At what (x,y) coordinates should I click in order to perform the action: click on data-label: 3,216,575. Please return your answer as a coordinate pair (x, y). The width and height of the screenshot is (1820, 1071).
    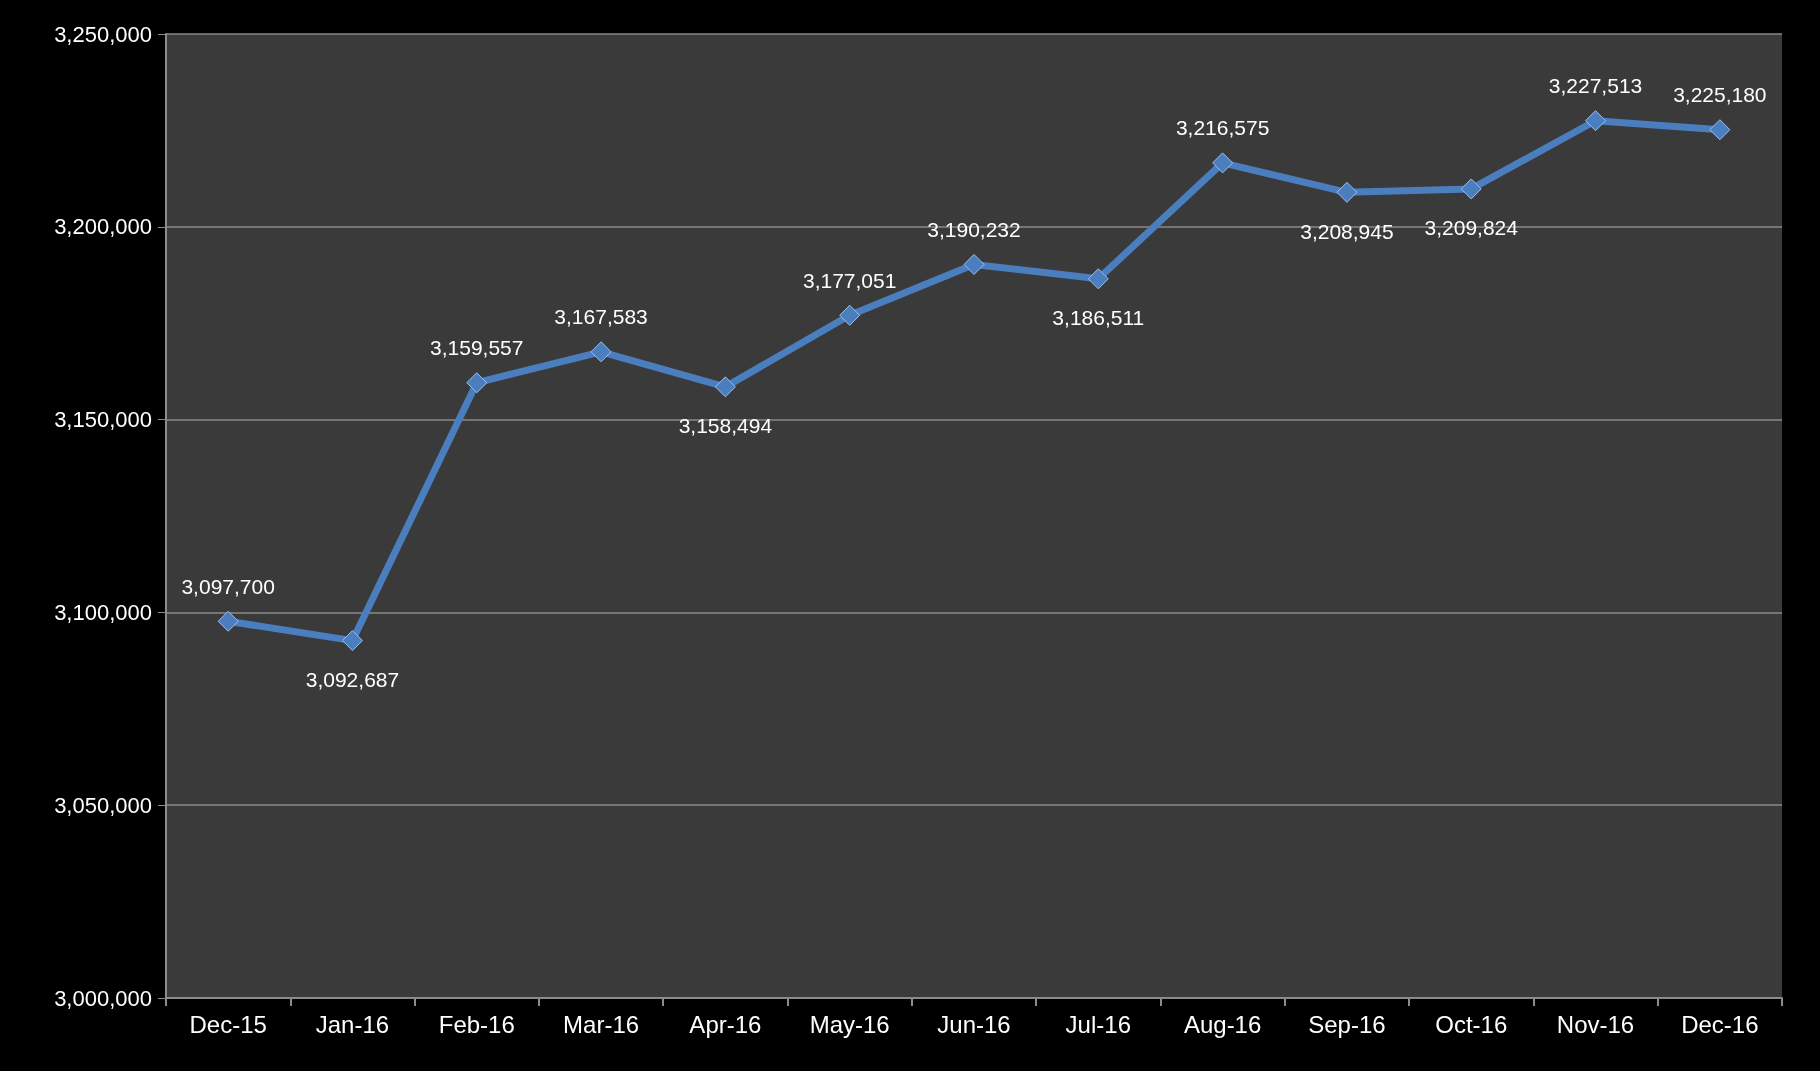
    Looking at the image, I should click on (1222, 128).